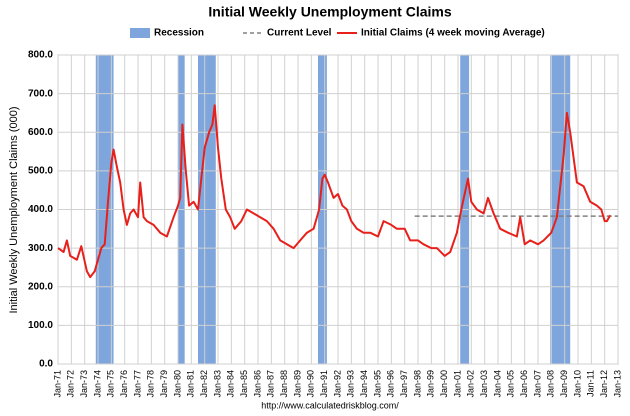 The height and width of the screenshot is (416, 630). I want to click on x-tick-label: Jan-81, so click(191, 384).